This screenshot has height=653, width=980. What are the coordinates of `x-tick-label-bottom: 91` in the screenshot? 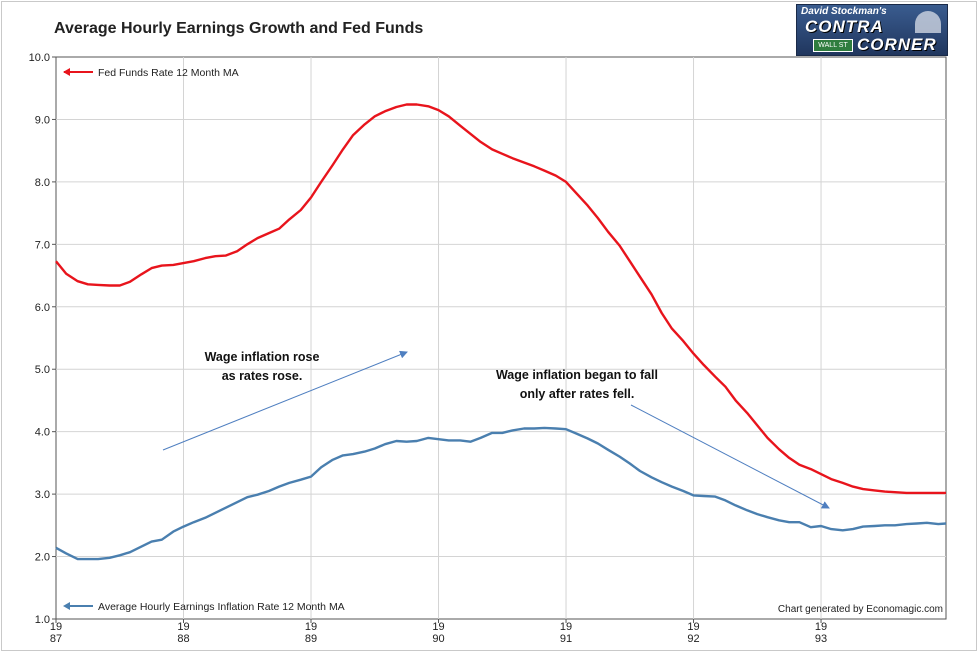 It's located at (566, 639).